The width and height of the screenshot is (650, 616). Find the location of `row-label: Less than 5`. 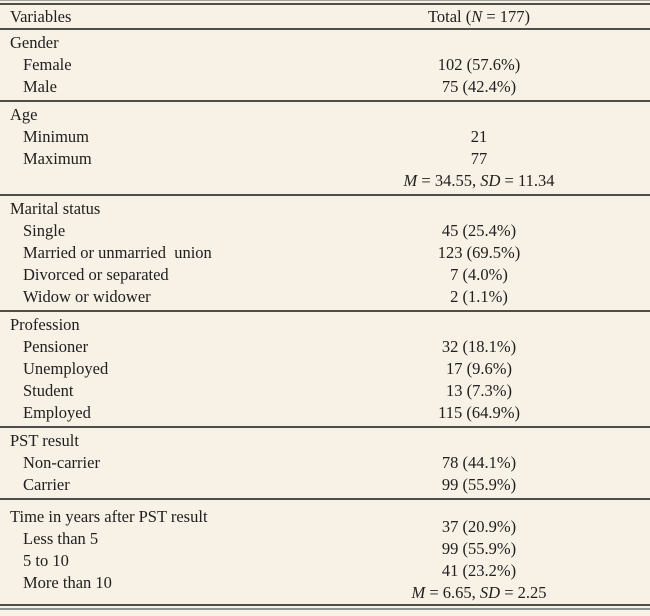

row-label: Less than 5 is located at coordinates (61, 538).